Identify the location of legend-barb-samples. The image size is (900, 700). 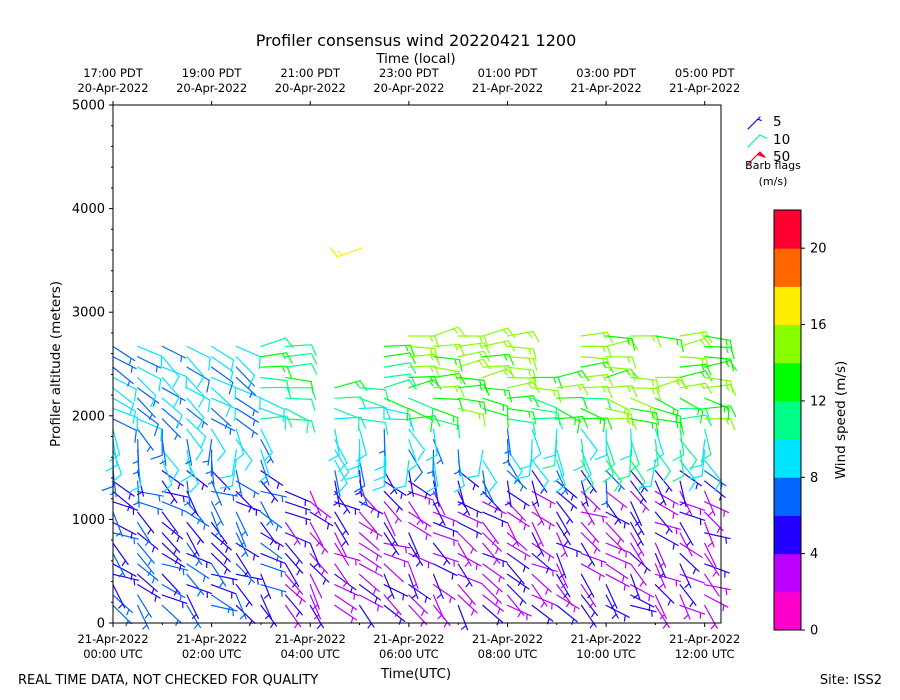
(757, 140).